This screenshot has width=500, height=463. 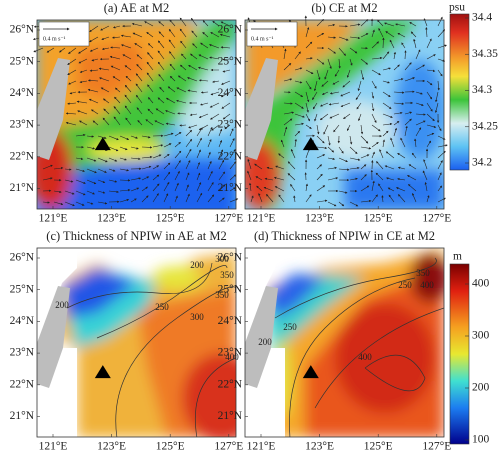 I want to click on colorbar-tick-label: 200, so click(x=481, y=388).